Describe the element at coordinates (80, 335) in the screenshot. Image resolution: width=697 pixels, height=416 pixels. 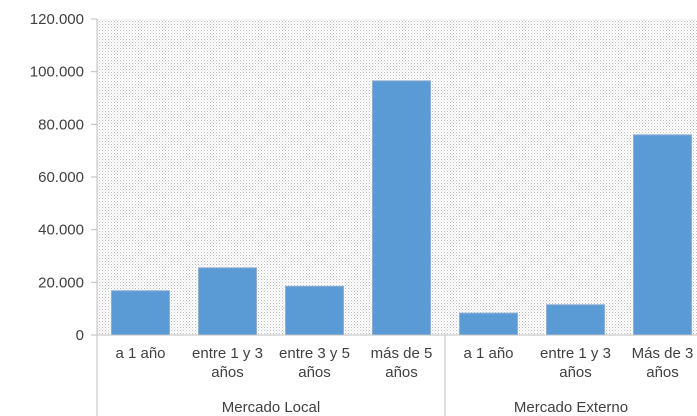
I see `y-tick-label: 0` at that location.